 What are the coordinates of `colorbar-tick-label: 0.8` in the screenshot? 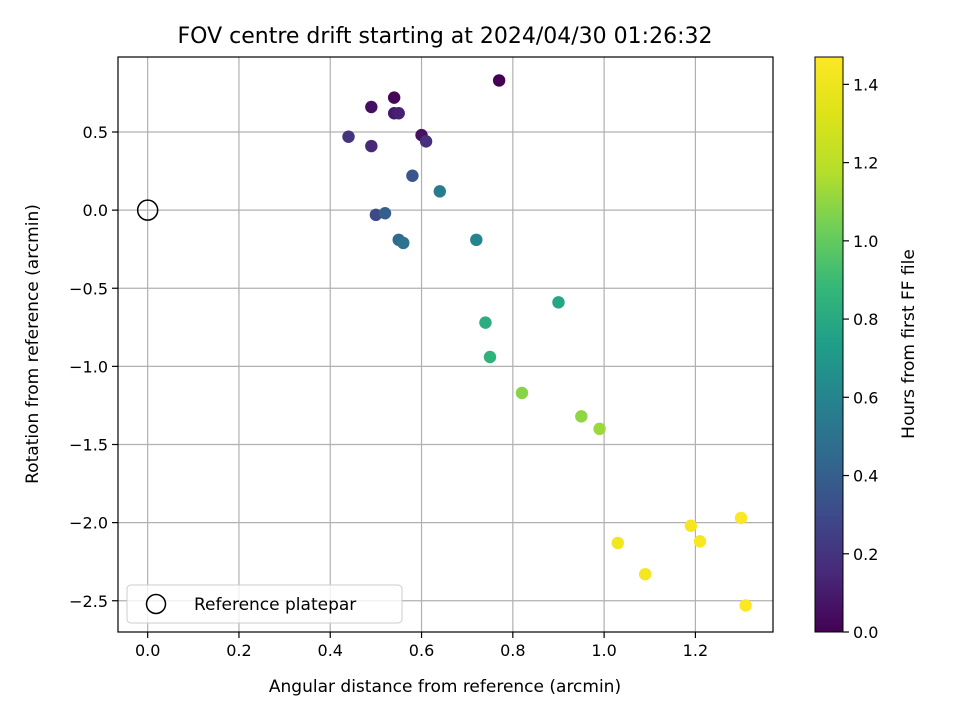 It's located at (865, 319).